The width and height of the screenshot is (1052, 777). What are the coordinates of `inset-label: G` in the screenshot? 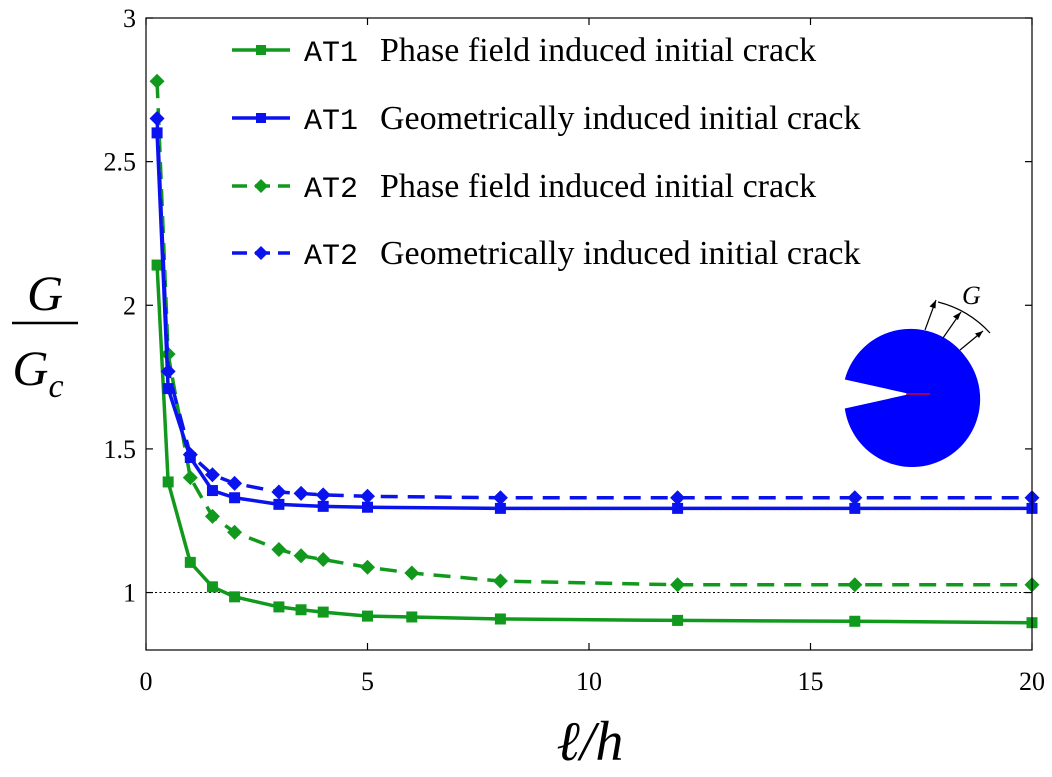 It's located at (971, 295).